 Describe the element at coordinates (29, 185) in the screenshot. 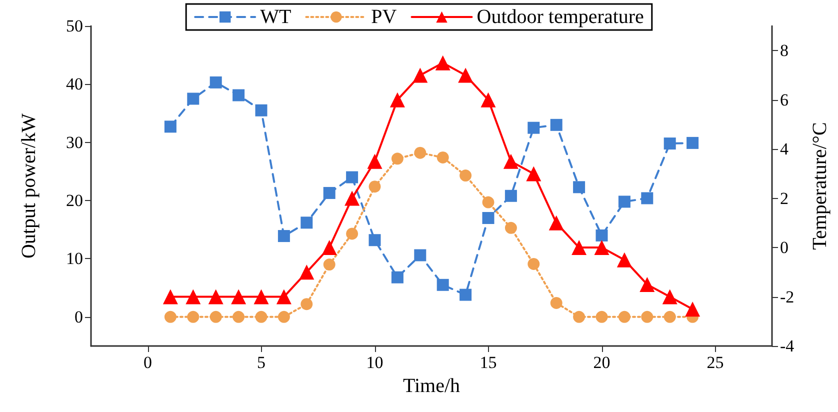

I see `y-axis-title: Output power/kW` at that location.